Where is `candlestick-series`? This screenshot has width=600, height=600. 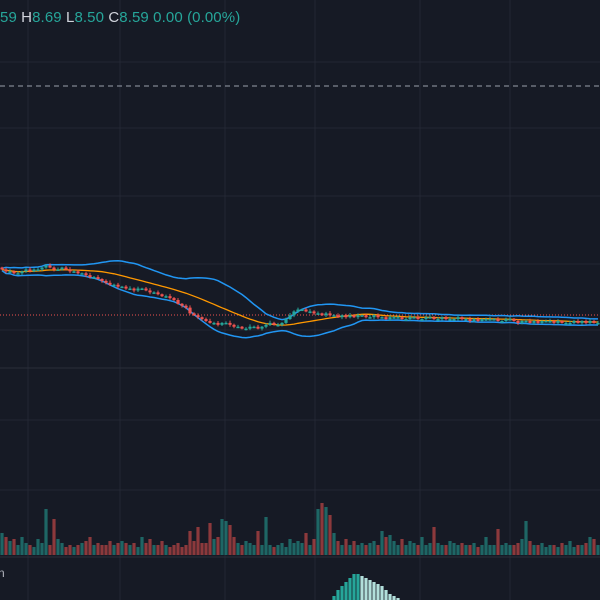 candlestick-series is located at coordinates (300, 297).